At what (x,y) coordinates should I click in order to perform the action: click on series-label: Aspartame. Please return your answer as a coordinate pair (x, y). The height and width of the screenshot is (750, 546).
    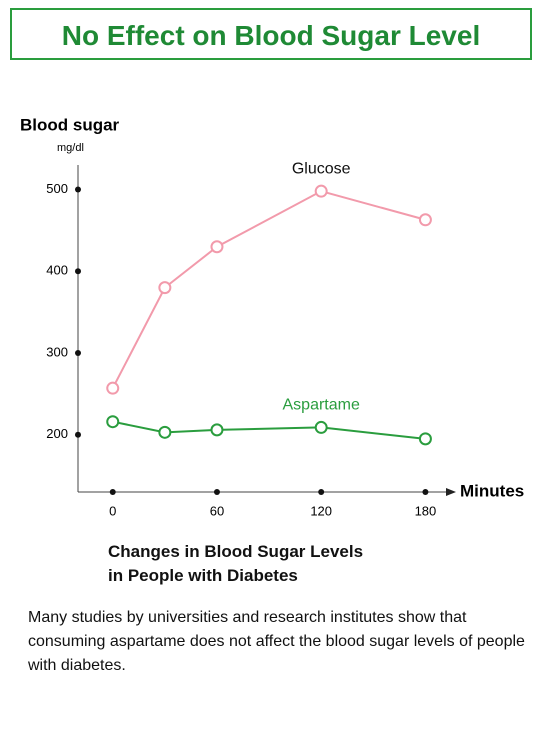
    Looking at the image, I should click on (321, 405).